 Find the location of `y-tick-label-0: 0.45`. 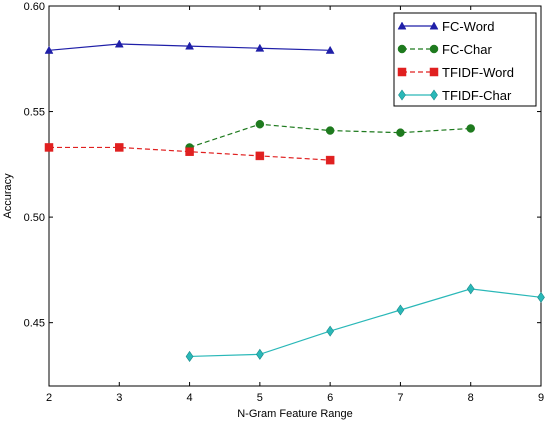

y-tick-label-0: 0.45 is located at coordinates (34, 324).